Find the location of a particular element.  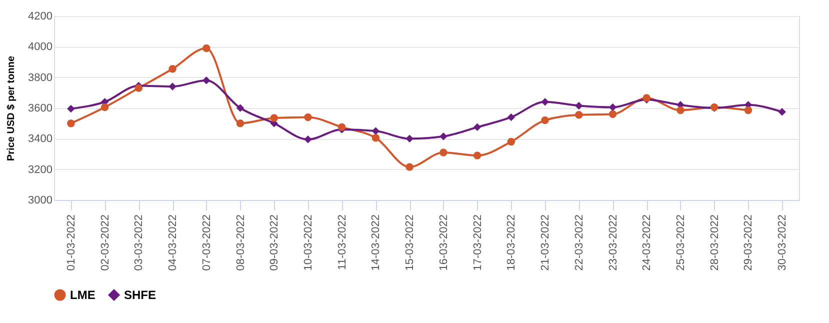

y-tick-label: 4000 is located at coordinates (40, 47).